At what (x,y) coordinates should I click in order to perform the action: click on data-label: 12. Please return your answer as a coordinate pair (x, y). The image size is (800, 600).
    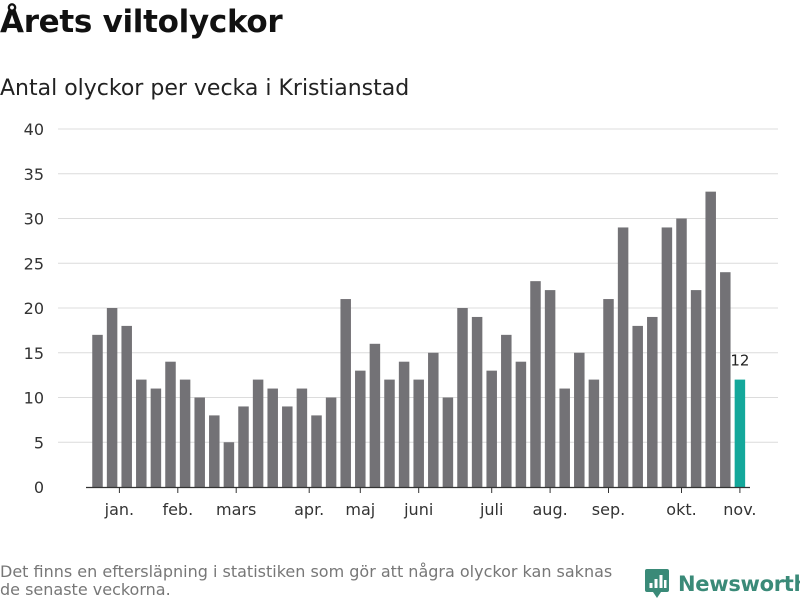
    Looking at the image, I should click on (739, 361).